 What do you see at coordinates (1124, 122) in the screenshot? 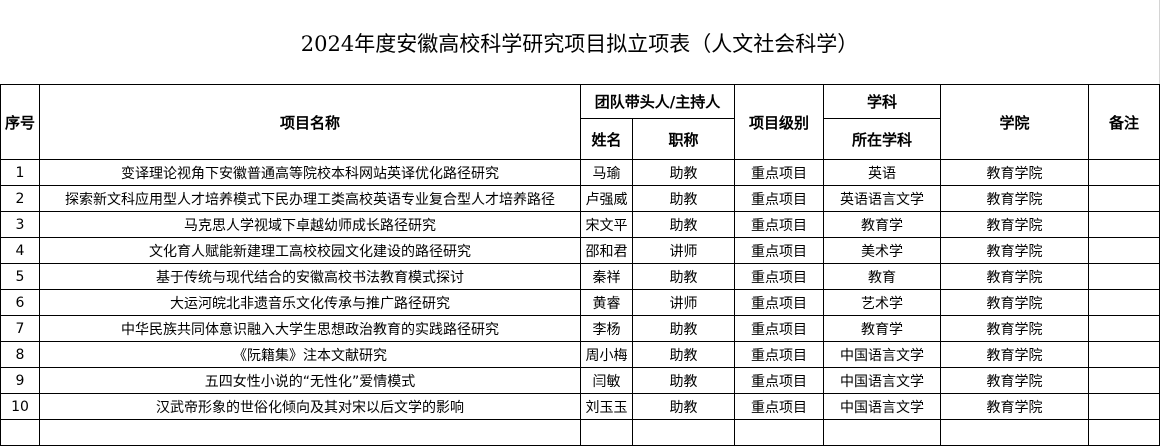
I see `header-remarks: 备注` at bounding box center [1124, 122].